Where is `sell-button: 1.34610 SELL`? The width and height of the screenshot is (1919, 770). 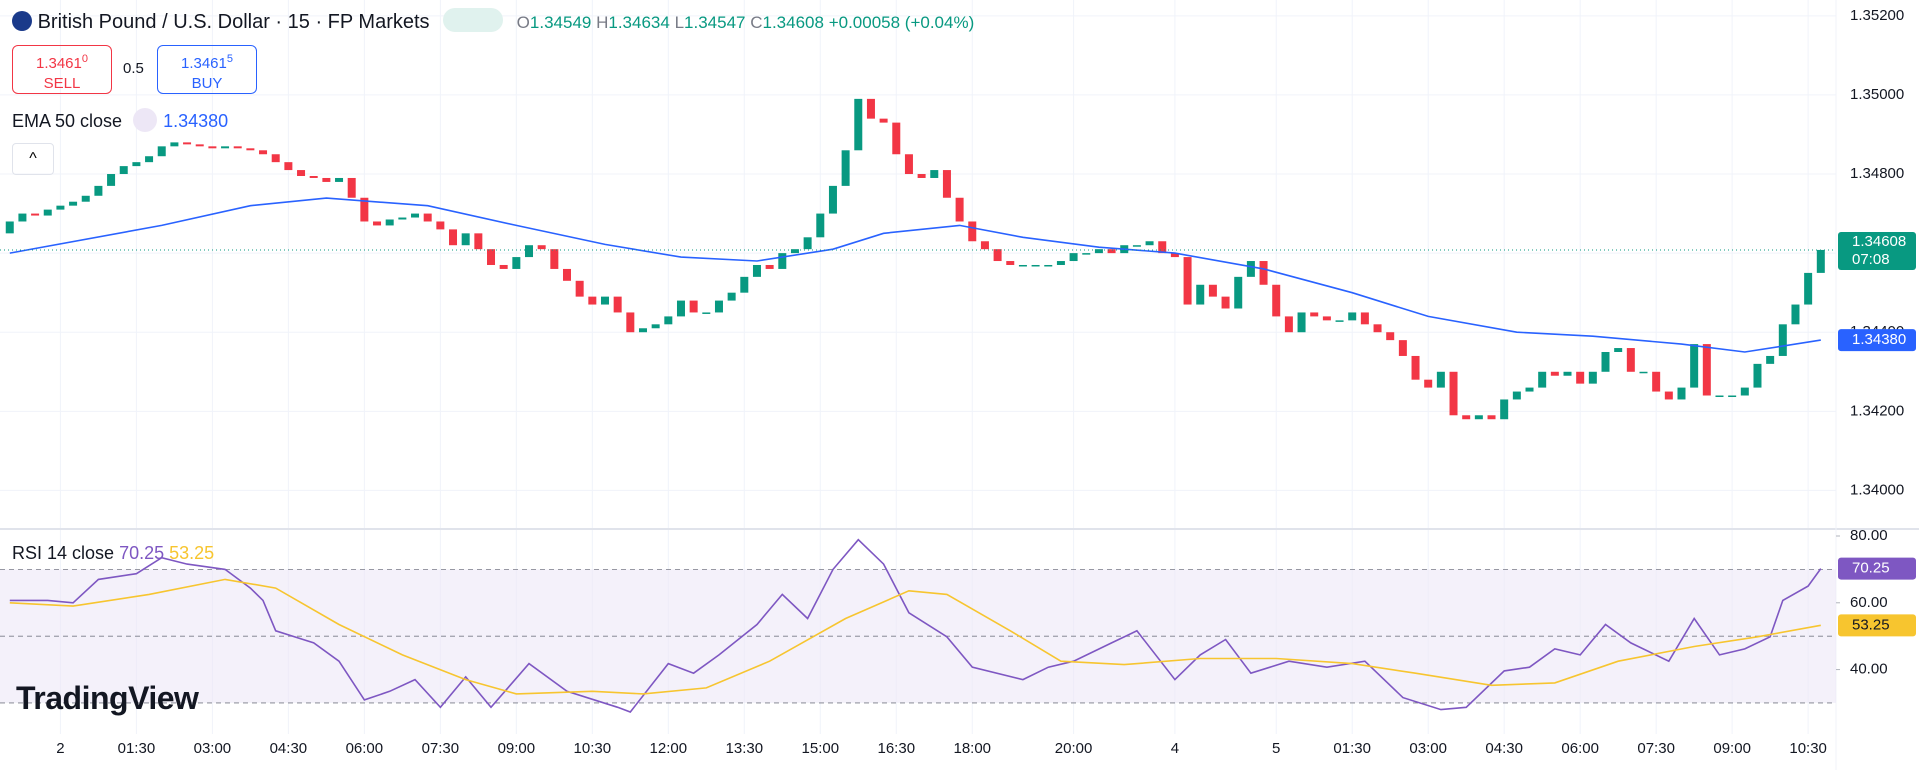
sell-button: 1.34610 SELL is located at coordinates (62, 69).